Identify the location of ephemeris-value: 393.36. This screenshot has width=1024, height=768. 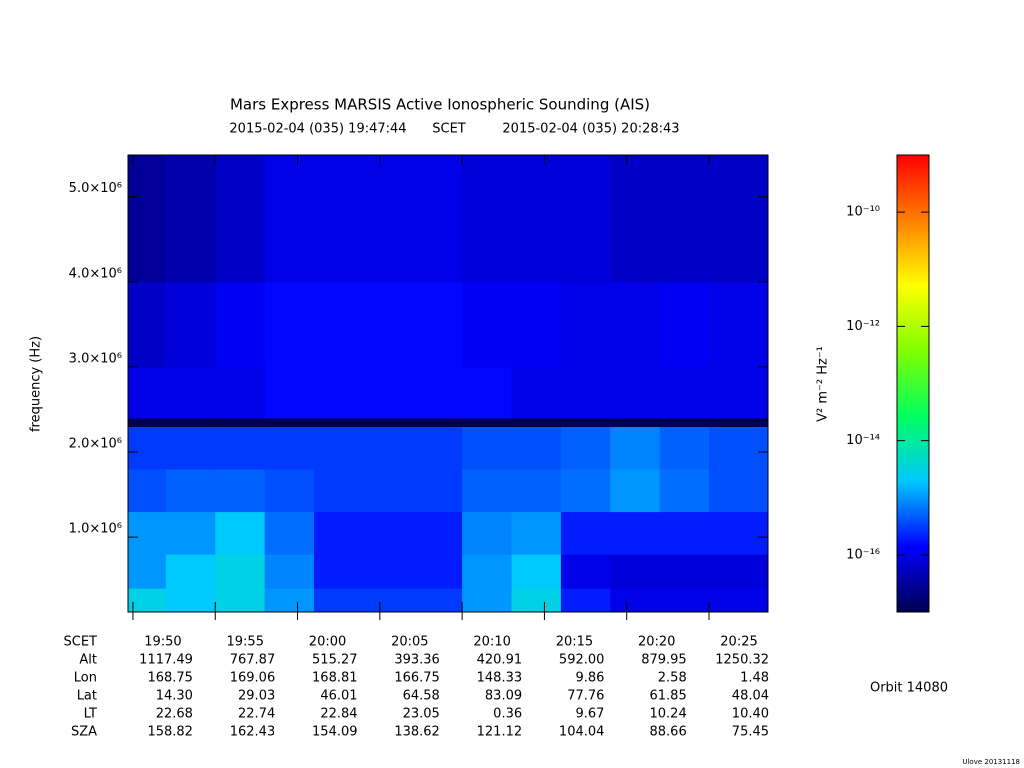
(417, 660).